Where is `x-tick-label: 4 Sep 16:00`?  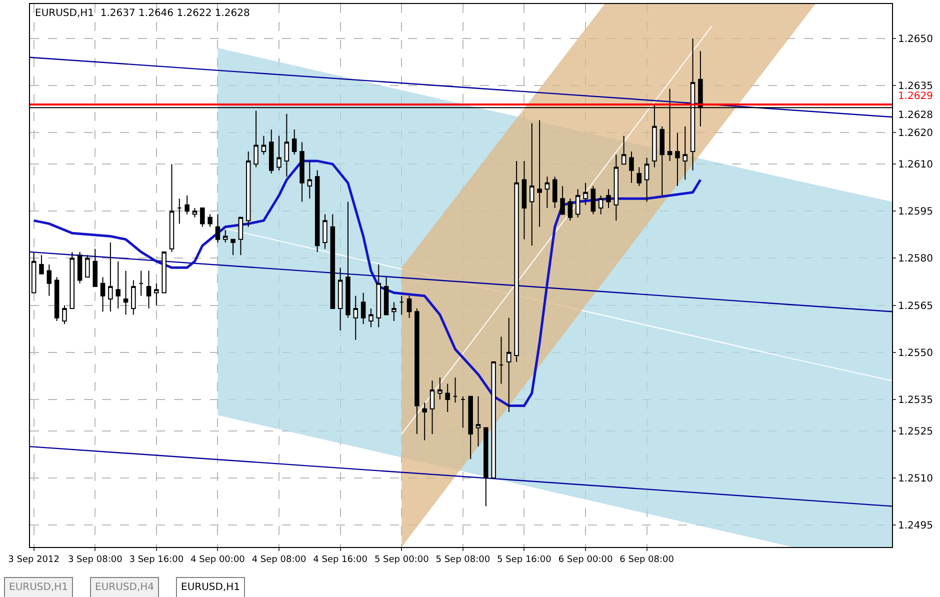
x-tick-label: 4 Sep 16:00 is located at coordinates (340, 559).